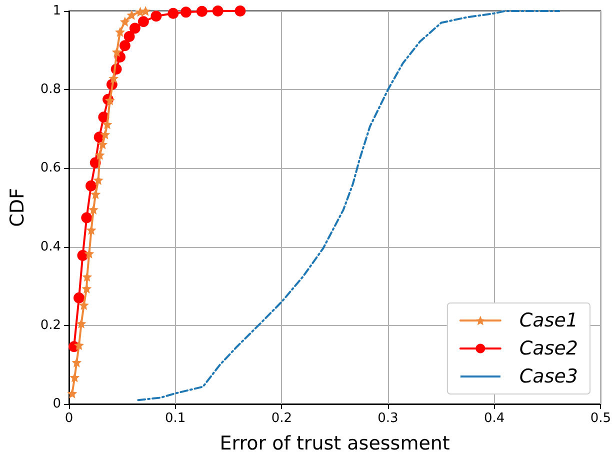 This screenshot has width=614, height=460. I want to click on legend-label: Case2, so click(548, 349).